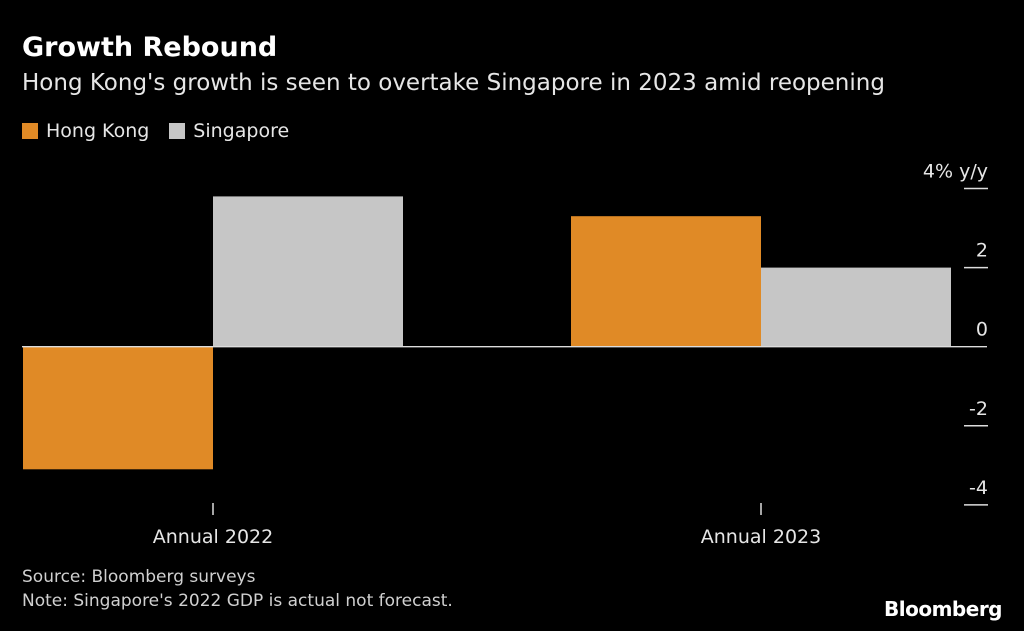  Describe the element at coordinates (943, 609) in the screenshot. I see `bloomberg-logo: Bloomberg` at that location.